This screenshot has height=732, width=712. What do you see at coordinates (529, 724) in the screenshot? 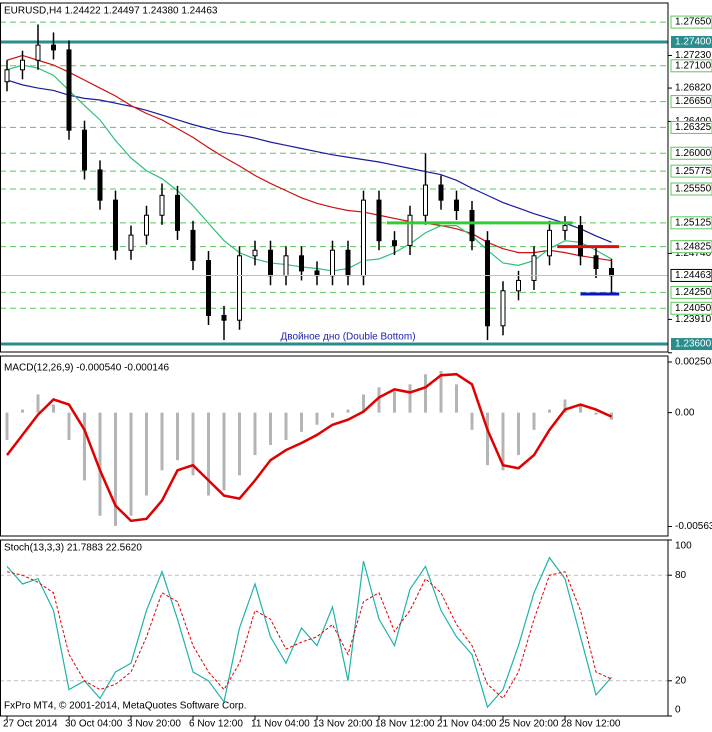
I see `x-tick-label: 25 Nov 20:00` at bounding box center [529, 724].